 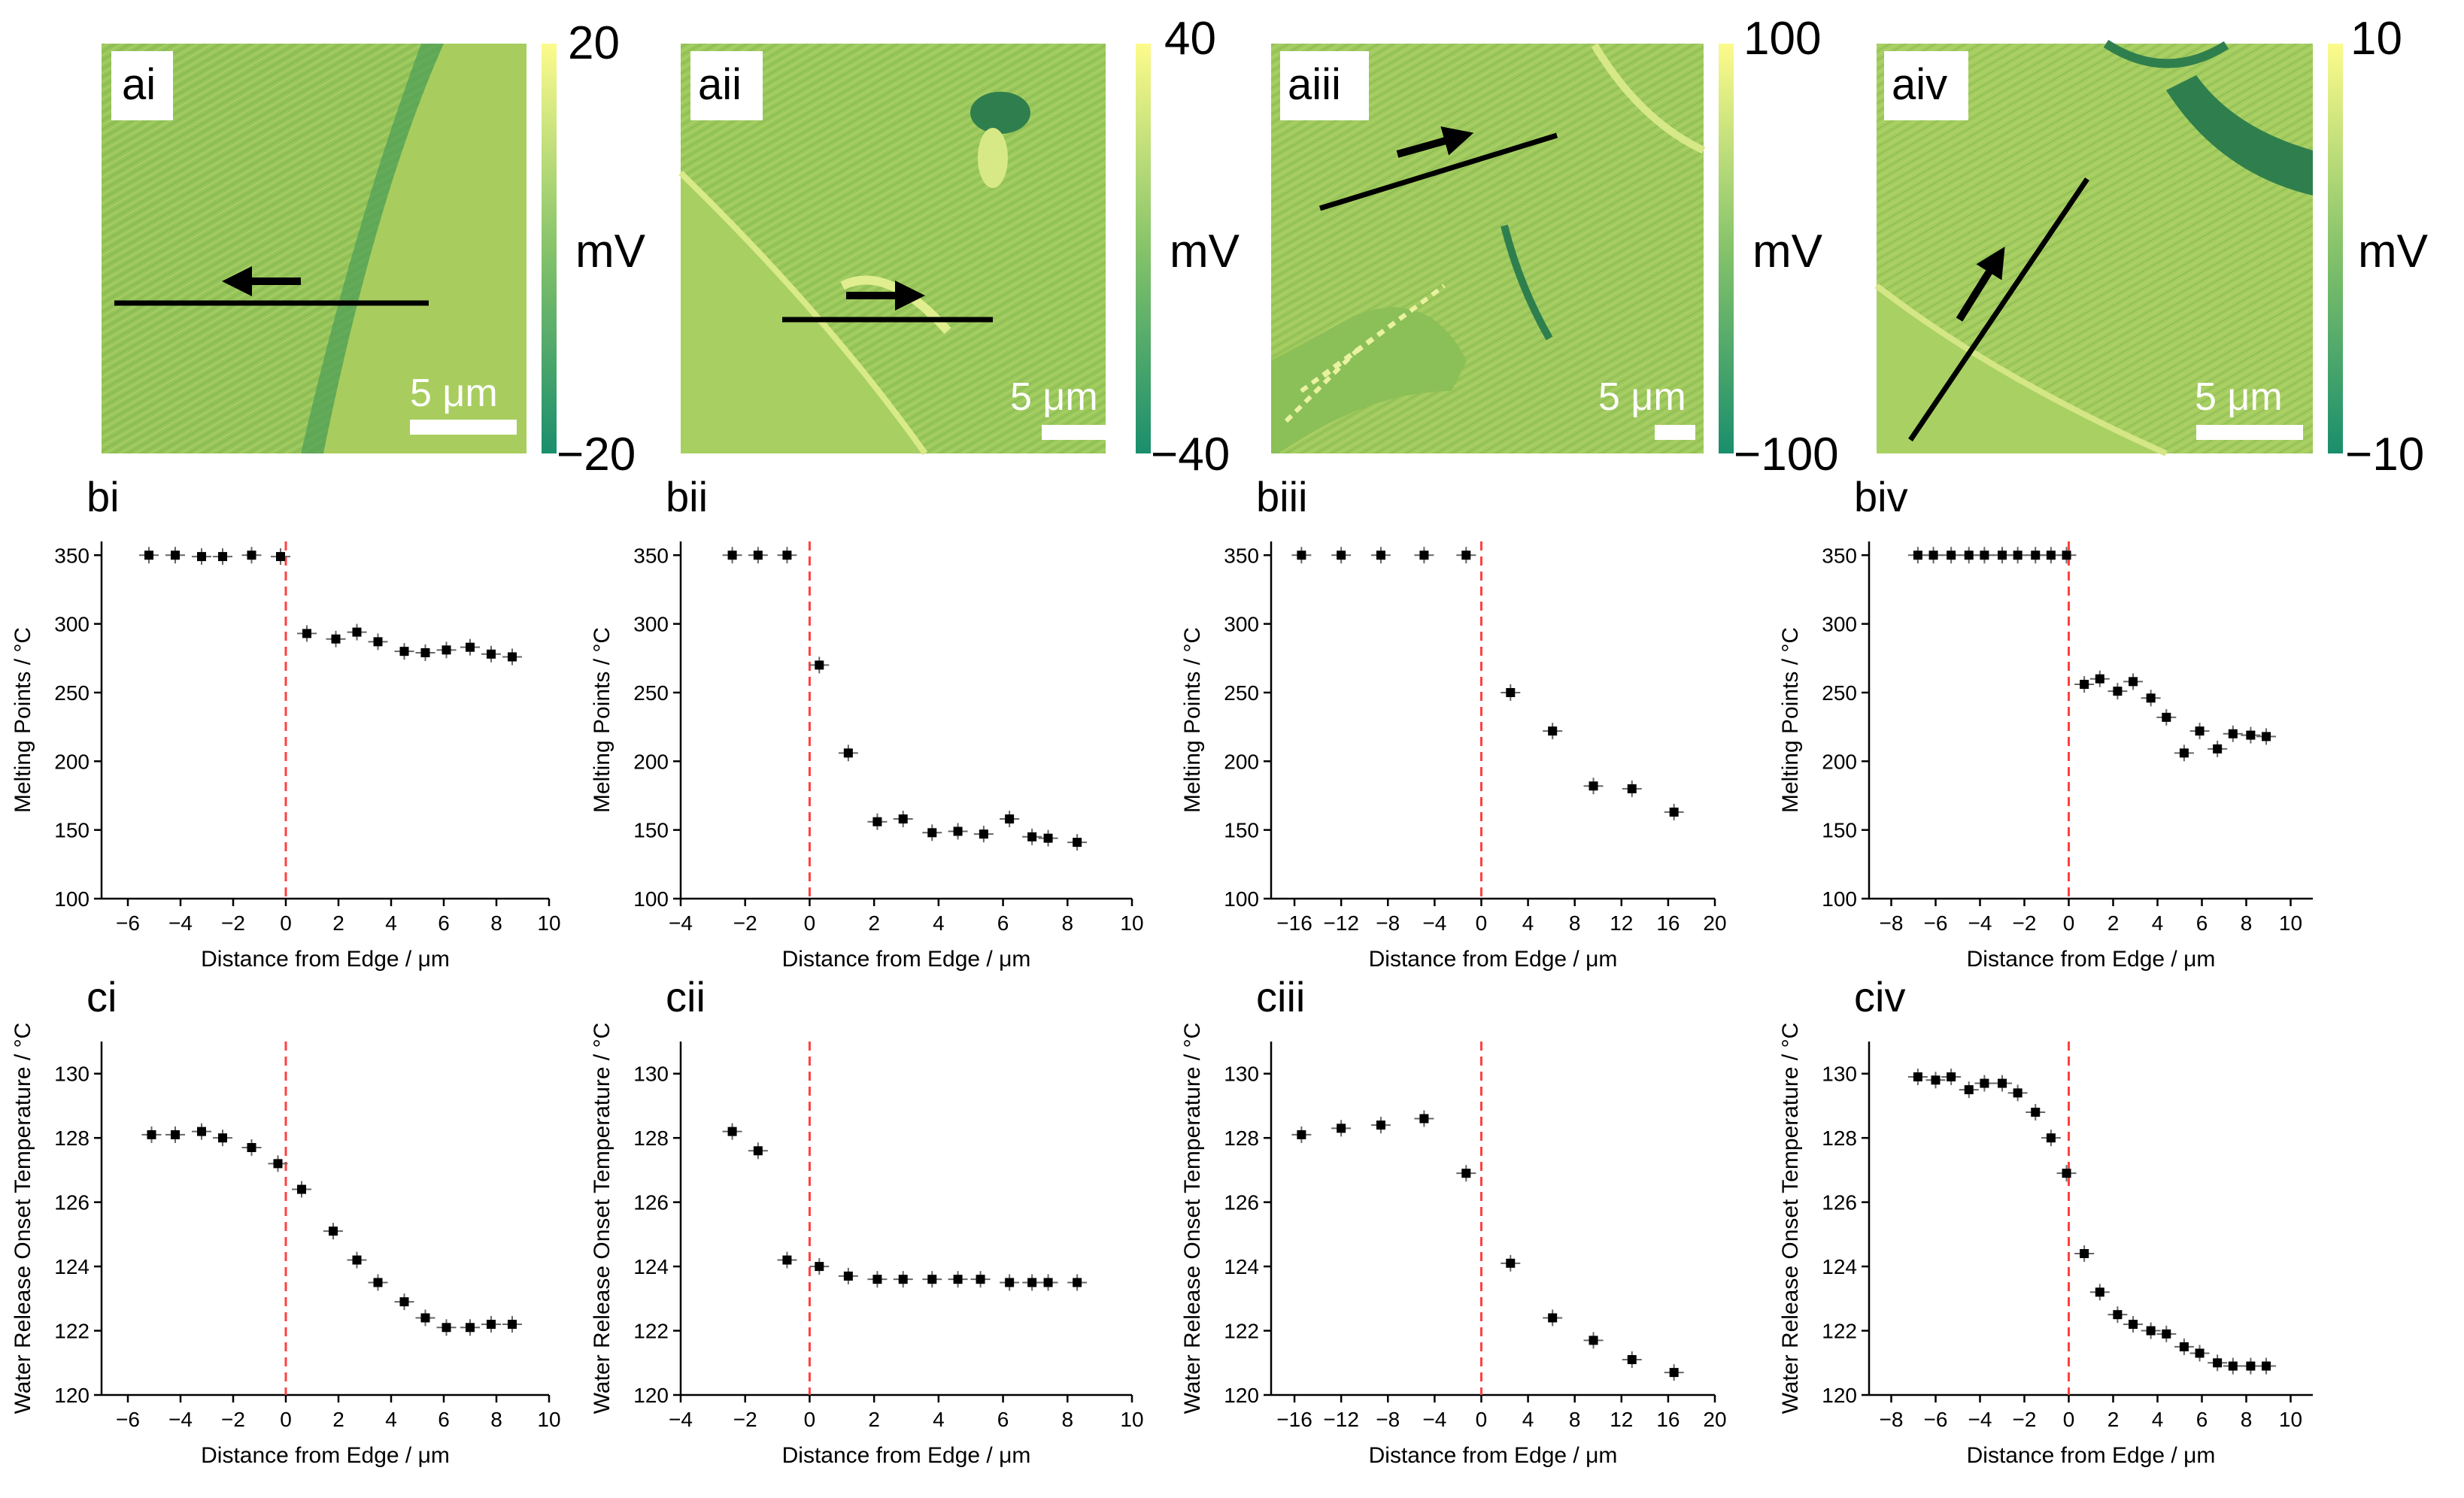 What do you see at coordinates (1714, 1419) in the screenshot?
I see `x-tick-label: 20` at bounding box center [1714, 1419].